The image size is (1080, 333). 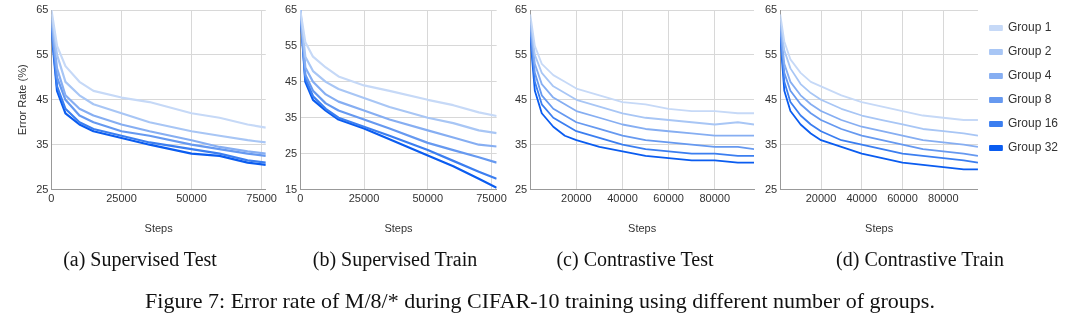 I want to click on legend-label: Group 1, so click(x=1029, y=27).